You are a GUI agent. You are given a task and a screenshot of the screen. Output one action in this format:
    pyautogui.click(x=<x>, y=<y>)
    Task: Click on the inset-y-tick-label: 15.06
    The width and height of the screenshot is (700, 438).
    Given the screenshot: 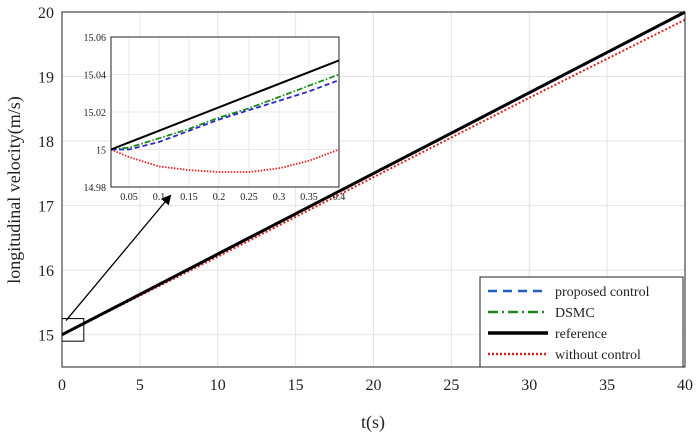 What is the action you would take?
    pyautogui.click(x=95, y=38)
    